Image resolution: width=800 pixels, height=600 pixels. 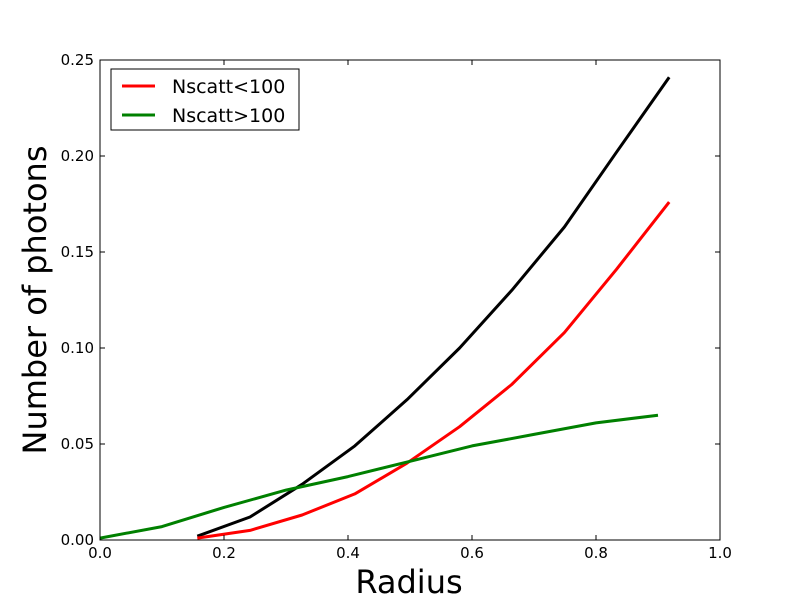 What do you see at coordinates (228, 116) in the screenshot?
I see `legend-label-nscatt-gt-100: Nscatt>100` at bounding box center [228, 116].